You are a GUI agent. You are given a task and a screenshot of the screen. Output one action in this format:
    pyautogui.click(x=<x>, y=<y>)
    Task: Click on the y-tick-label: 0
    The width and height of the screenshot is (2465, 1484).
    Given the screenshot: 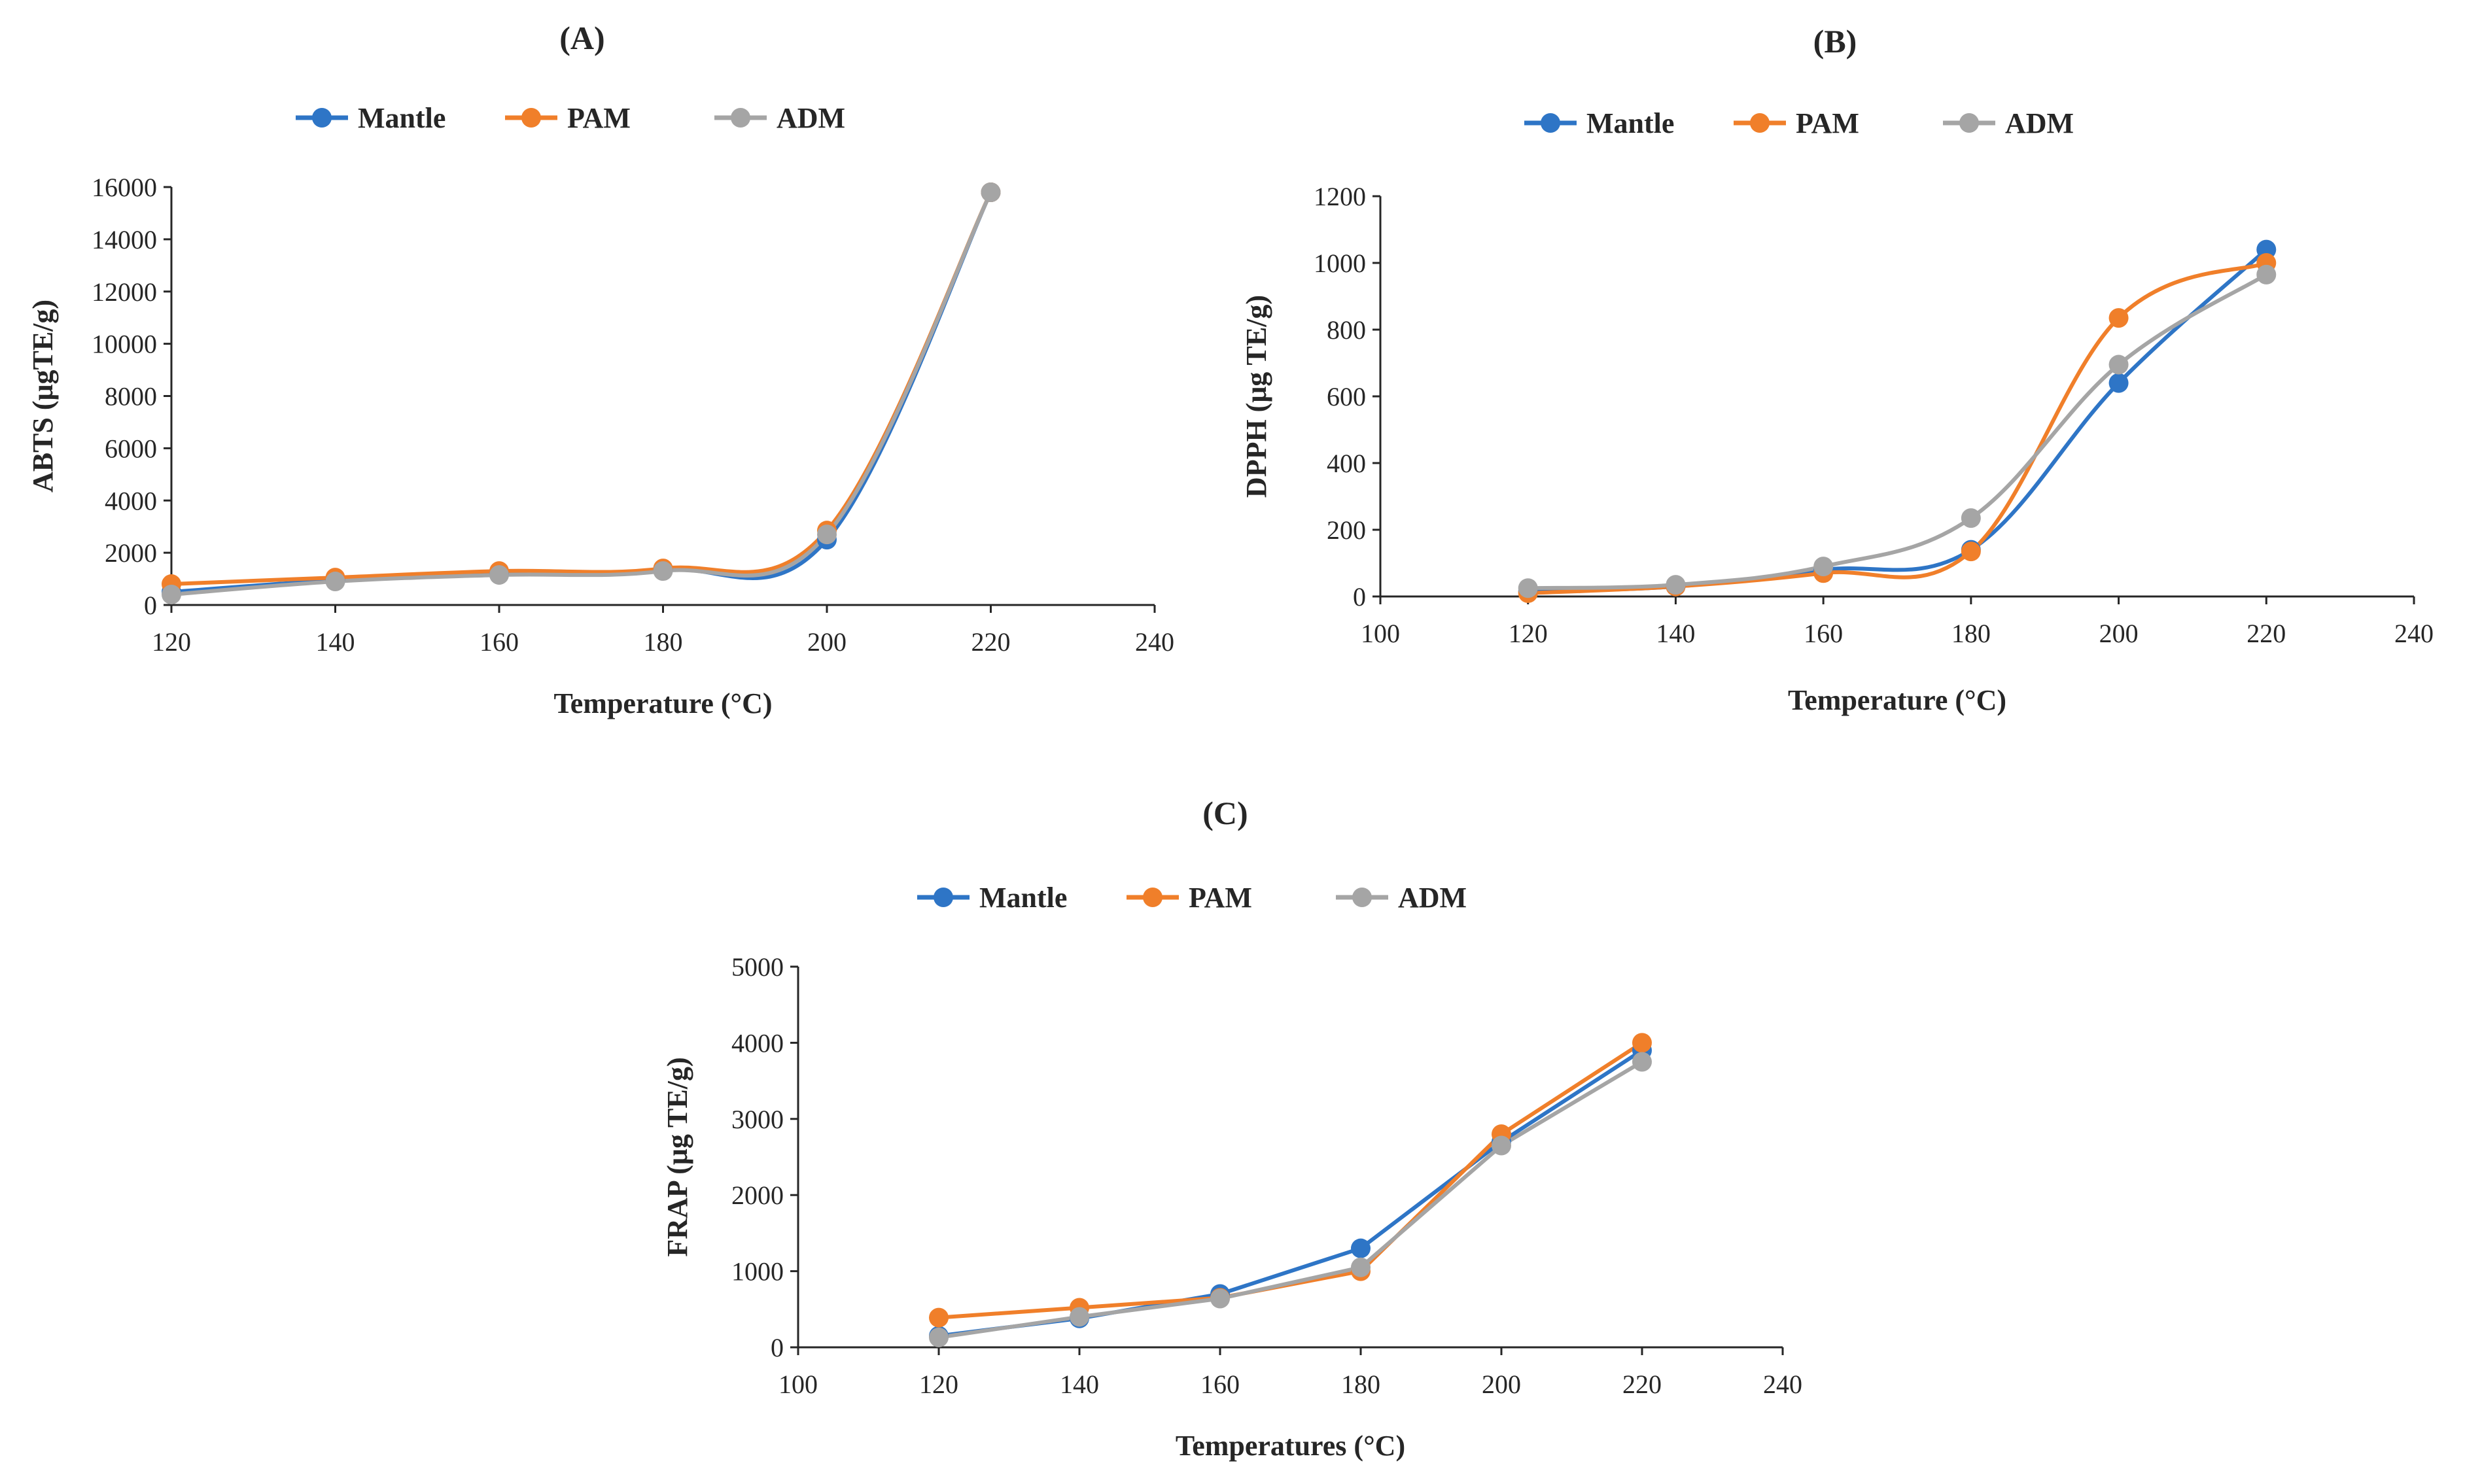 What is the action you would take?
    pyautogui.click(x=1360, y=597)
    